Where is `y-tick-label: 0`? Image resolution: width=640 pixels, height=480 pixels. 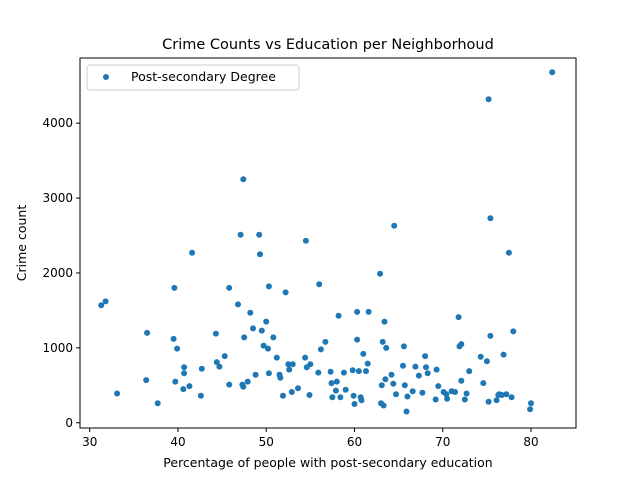 y-tick-label: 0 is located at coordinates (69, 423).